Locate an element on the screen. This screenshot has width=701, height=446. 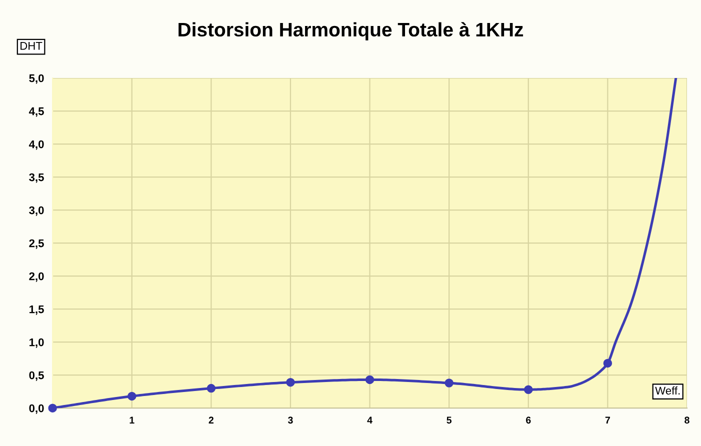
x-tick-label: 8 is located at coordinates (687, 420).